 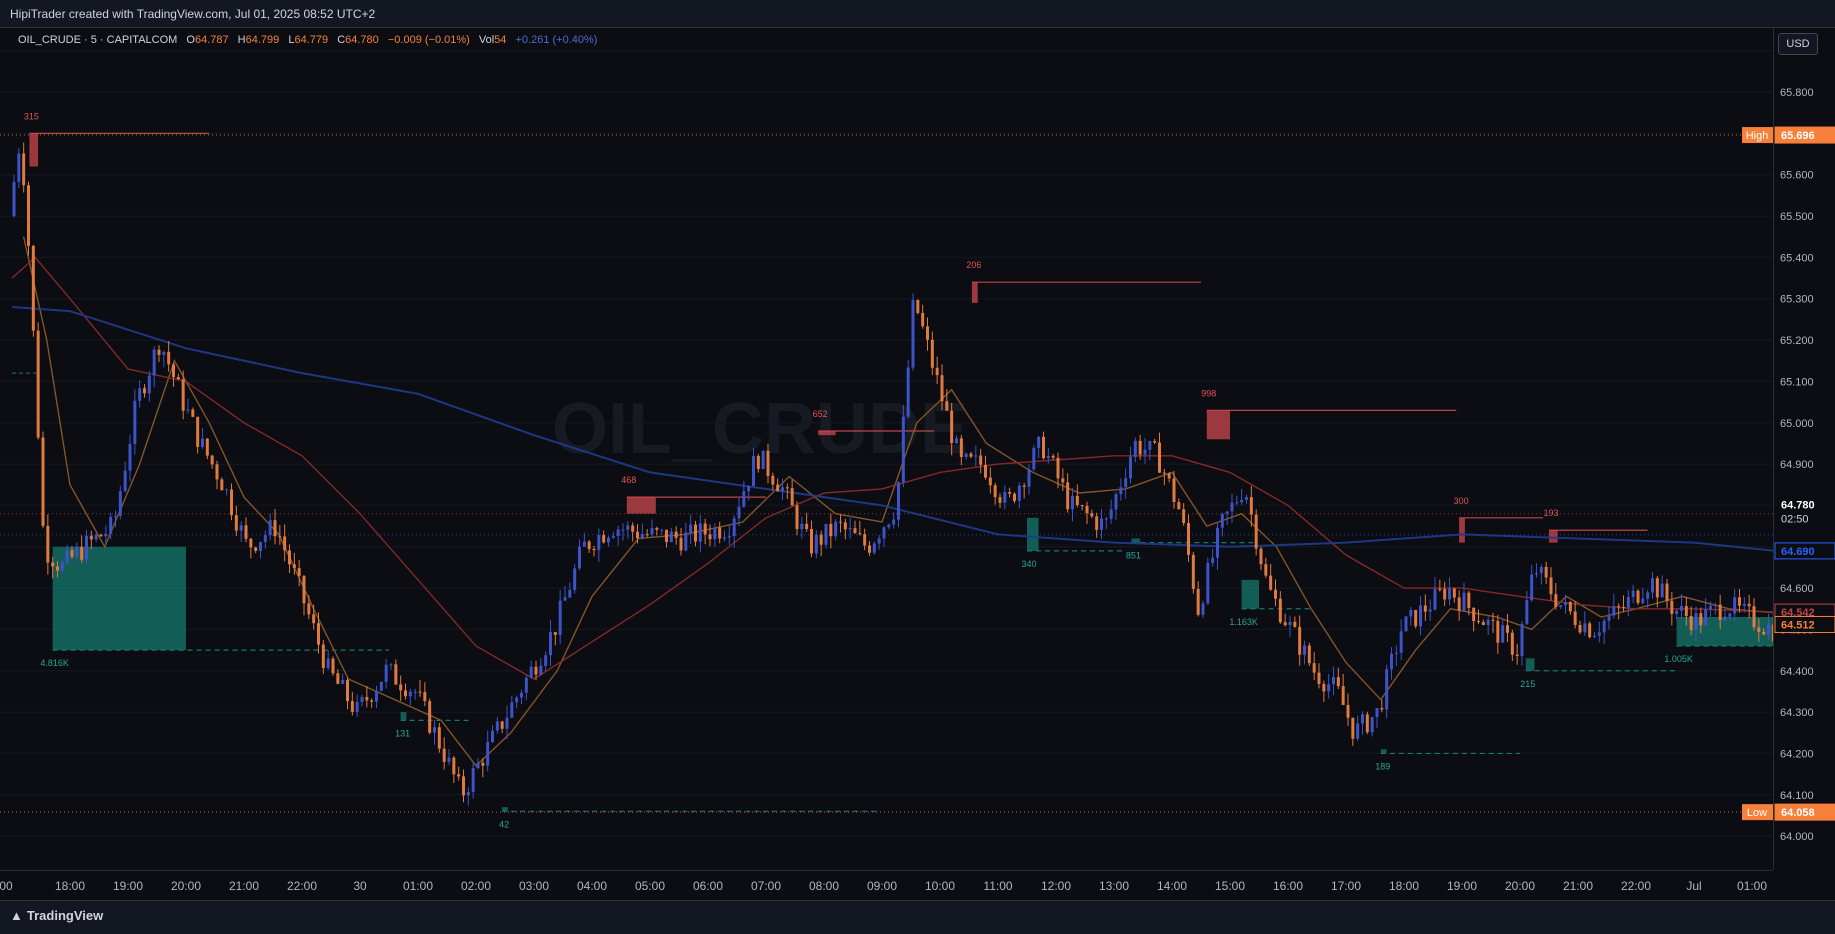 I want to click on low-tag, so click(x=1757, y=812).